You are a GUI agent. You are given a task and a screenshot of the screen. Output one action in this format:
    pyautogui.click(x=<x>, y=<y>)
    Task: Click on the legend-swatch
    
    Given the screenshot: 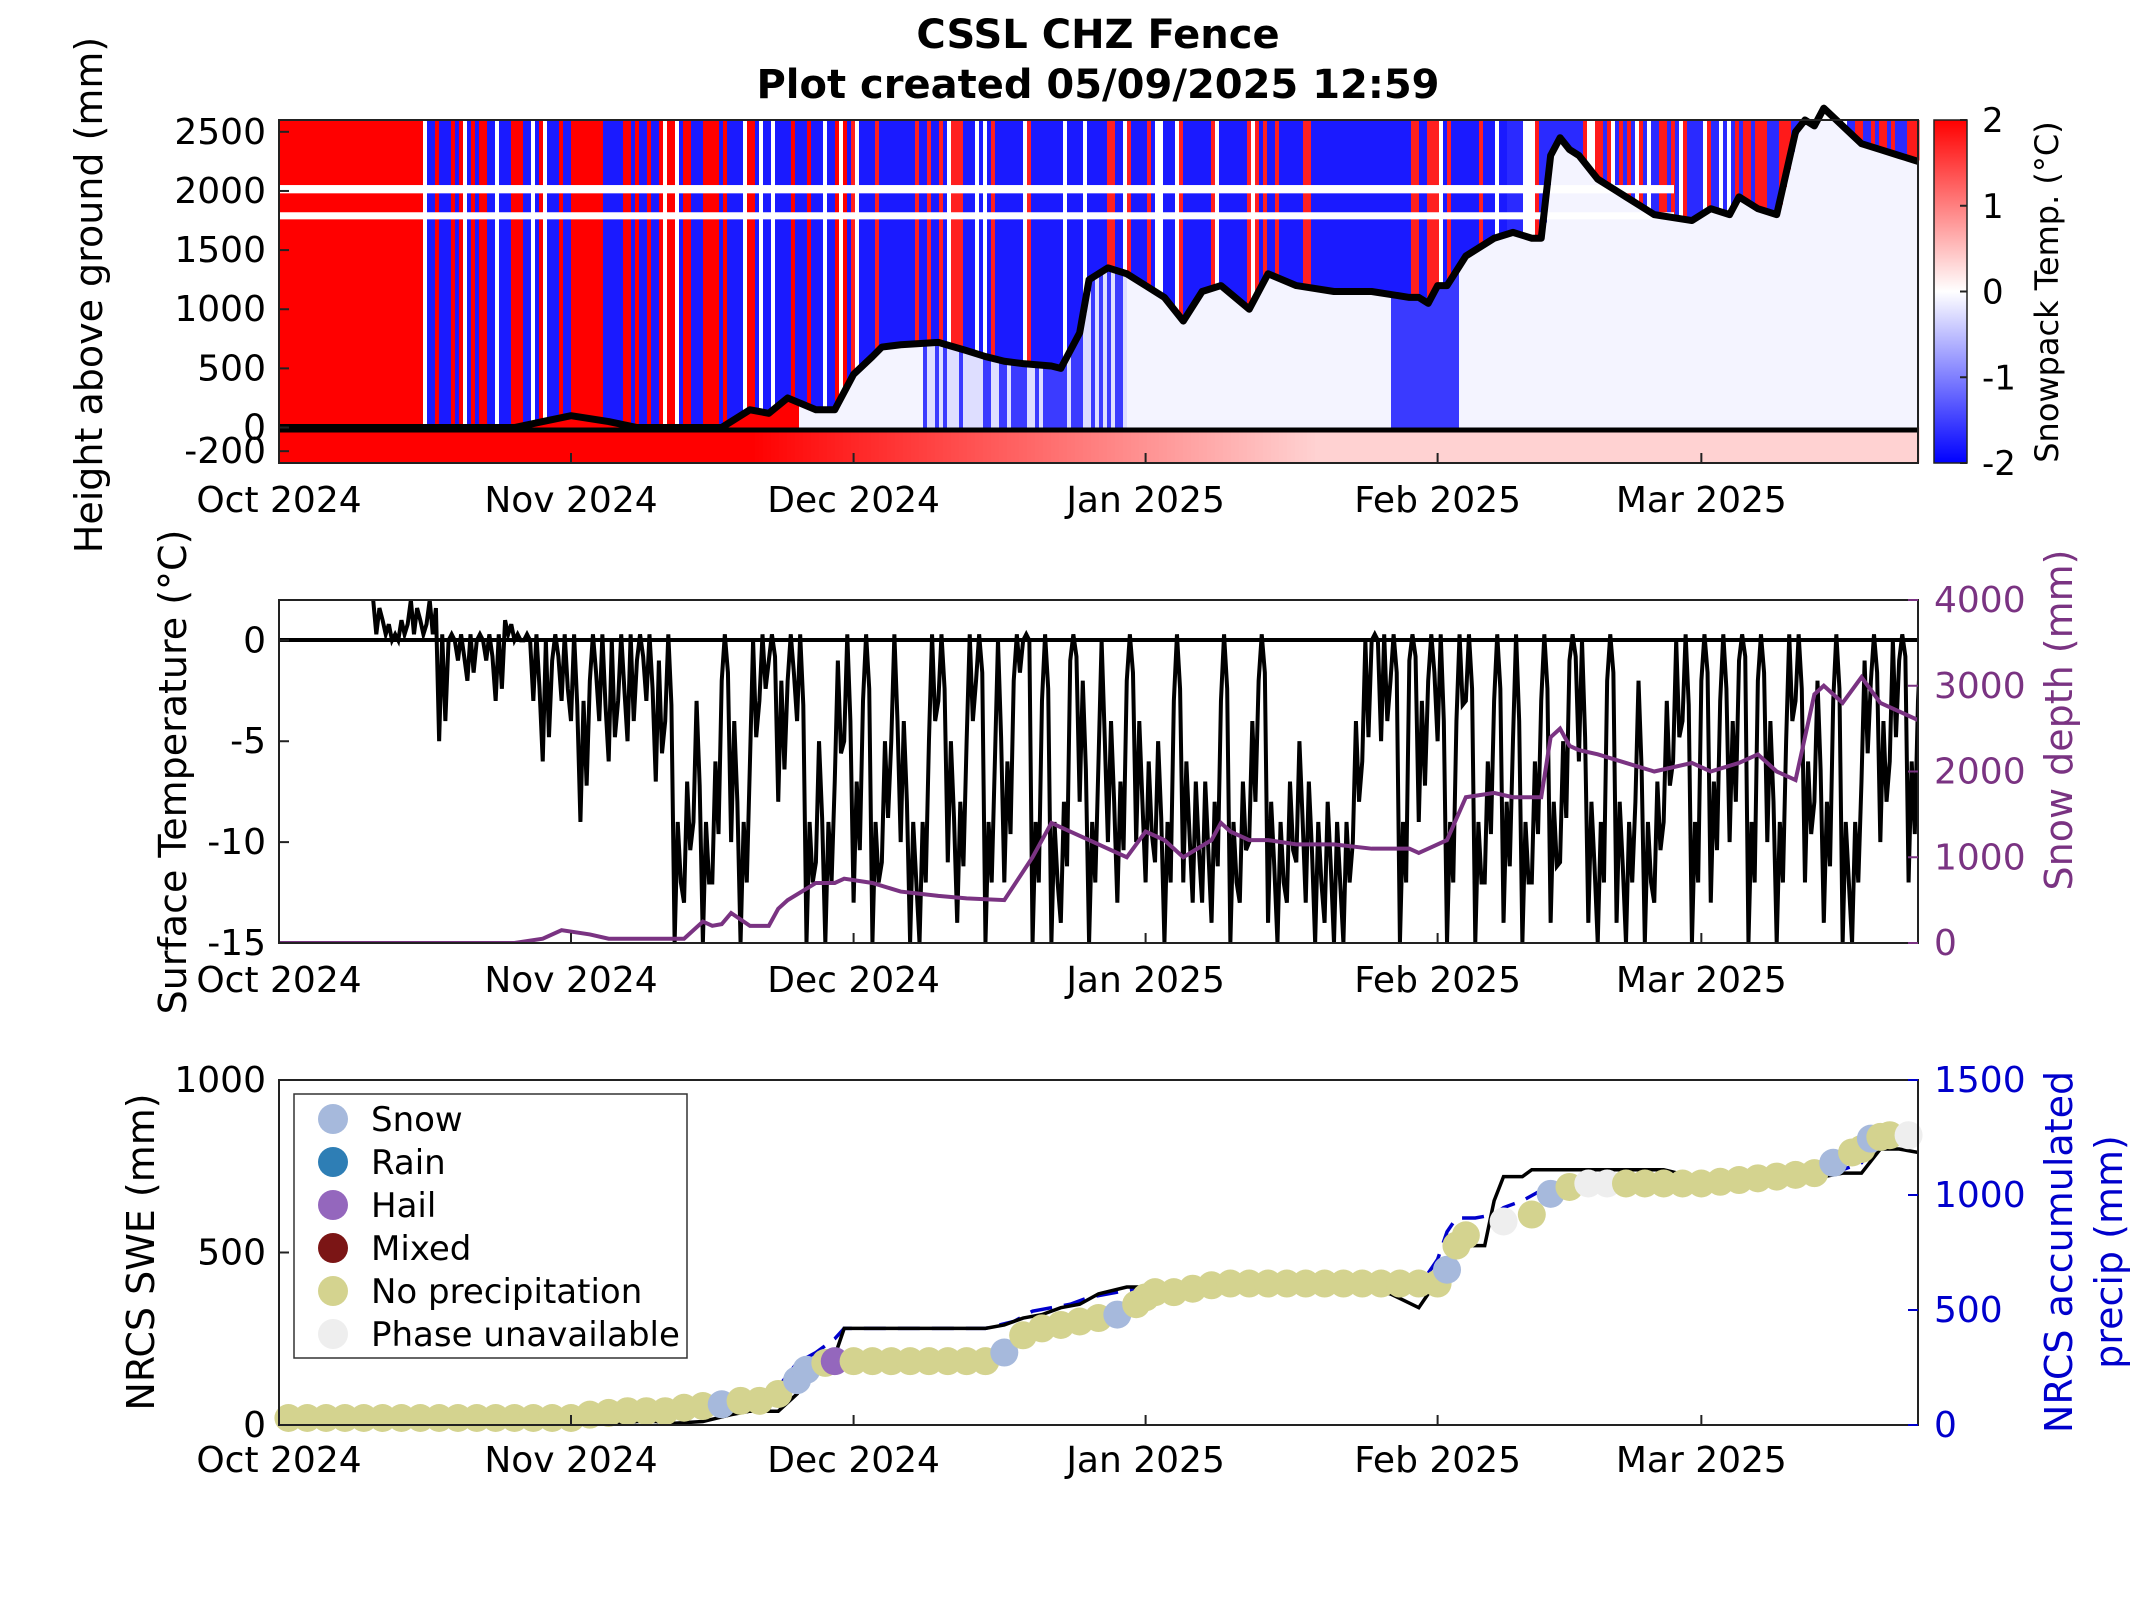 What is the action you would take?
    pyautogui.click(x=333, y=1334)
    